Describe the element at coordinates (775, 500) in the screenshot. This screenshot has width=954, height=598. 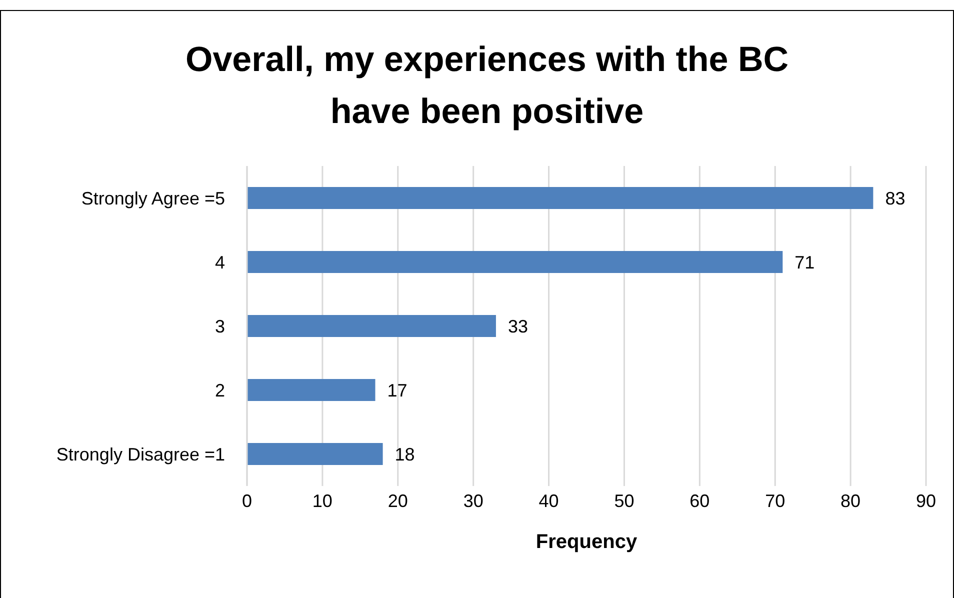
I see `x-tick-label: 70` at that location.